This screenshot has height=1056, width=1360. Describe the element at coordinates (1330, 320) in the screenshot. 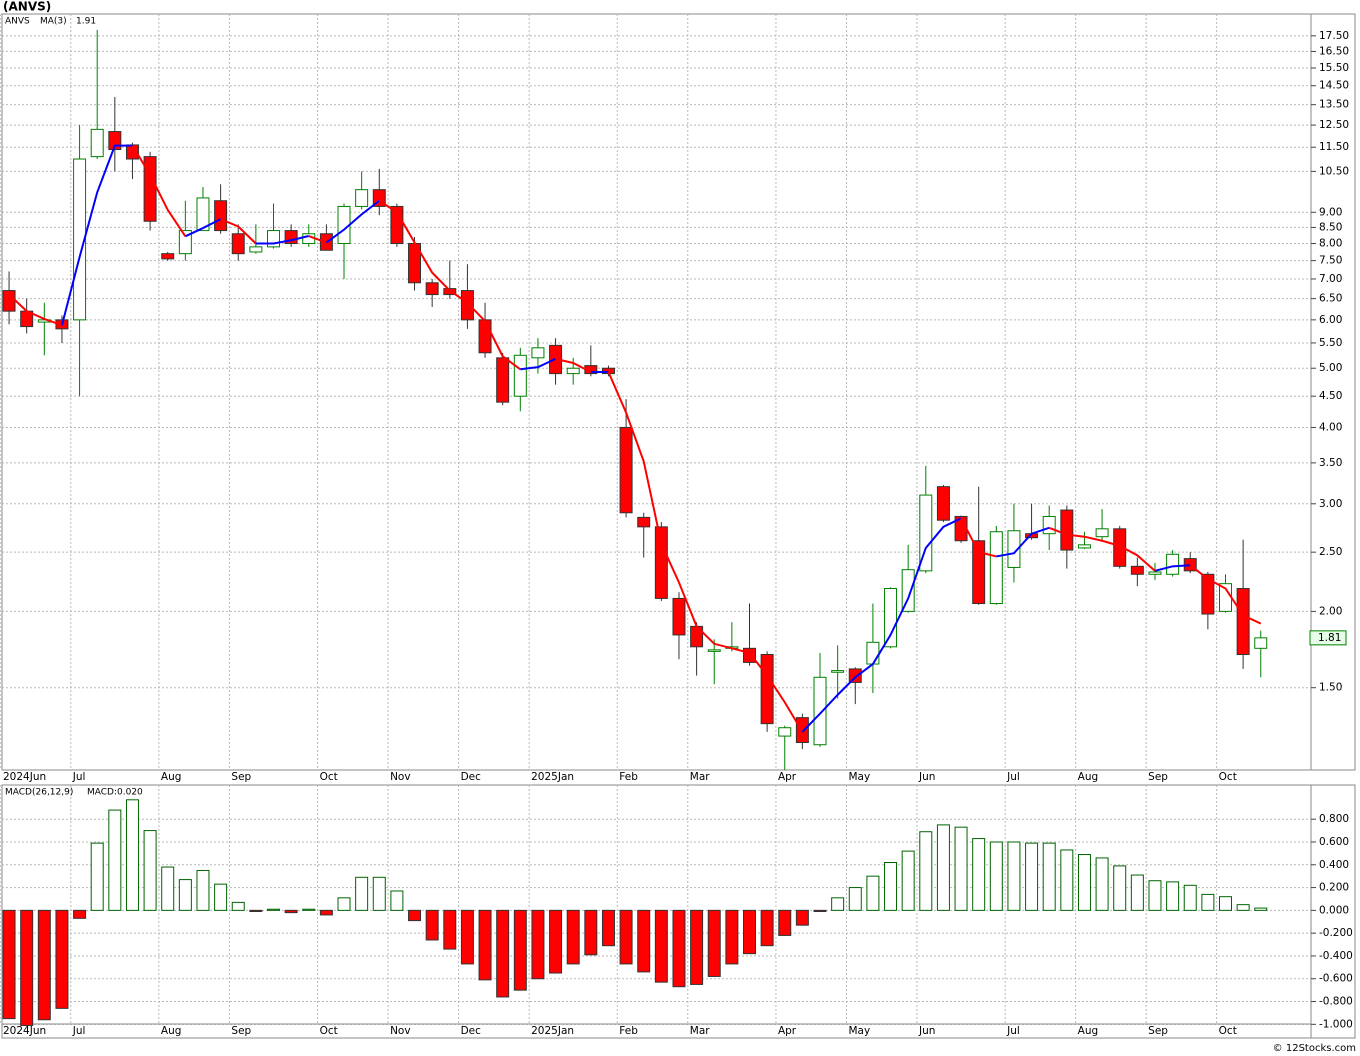

I see `y-tick-label: 6.00` at that location.